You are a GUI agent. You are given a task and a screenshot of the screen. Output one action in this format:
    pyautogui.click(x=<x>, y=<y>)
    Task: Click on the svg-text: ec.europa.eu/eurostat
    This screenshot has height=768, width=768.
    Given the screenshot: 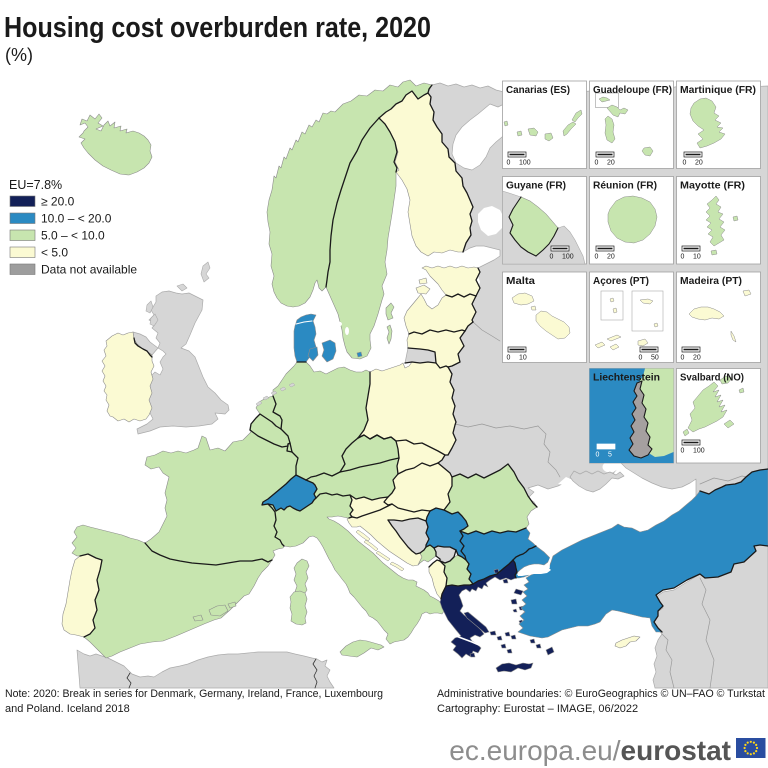 What is the action you would take?
    pyautogui.click(x=590, y=750)
    